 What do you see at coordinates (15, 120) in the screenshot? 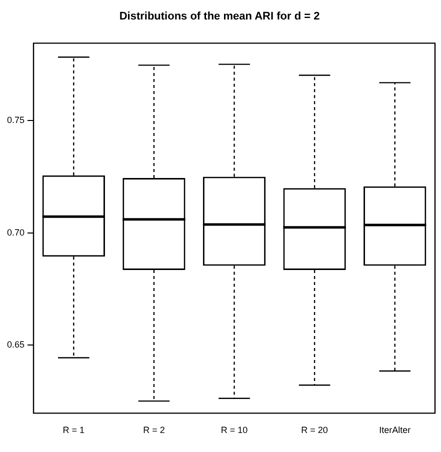
I see `y-tick-label: 0.75` at bounding box center [15, 120].